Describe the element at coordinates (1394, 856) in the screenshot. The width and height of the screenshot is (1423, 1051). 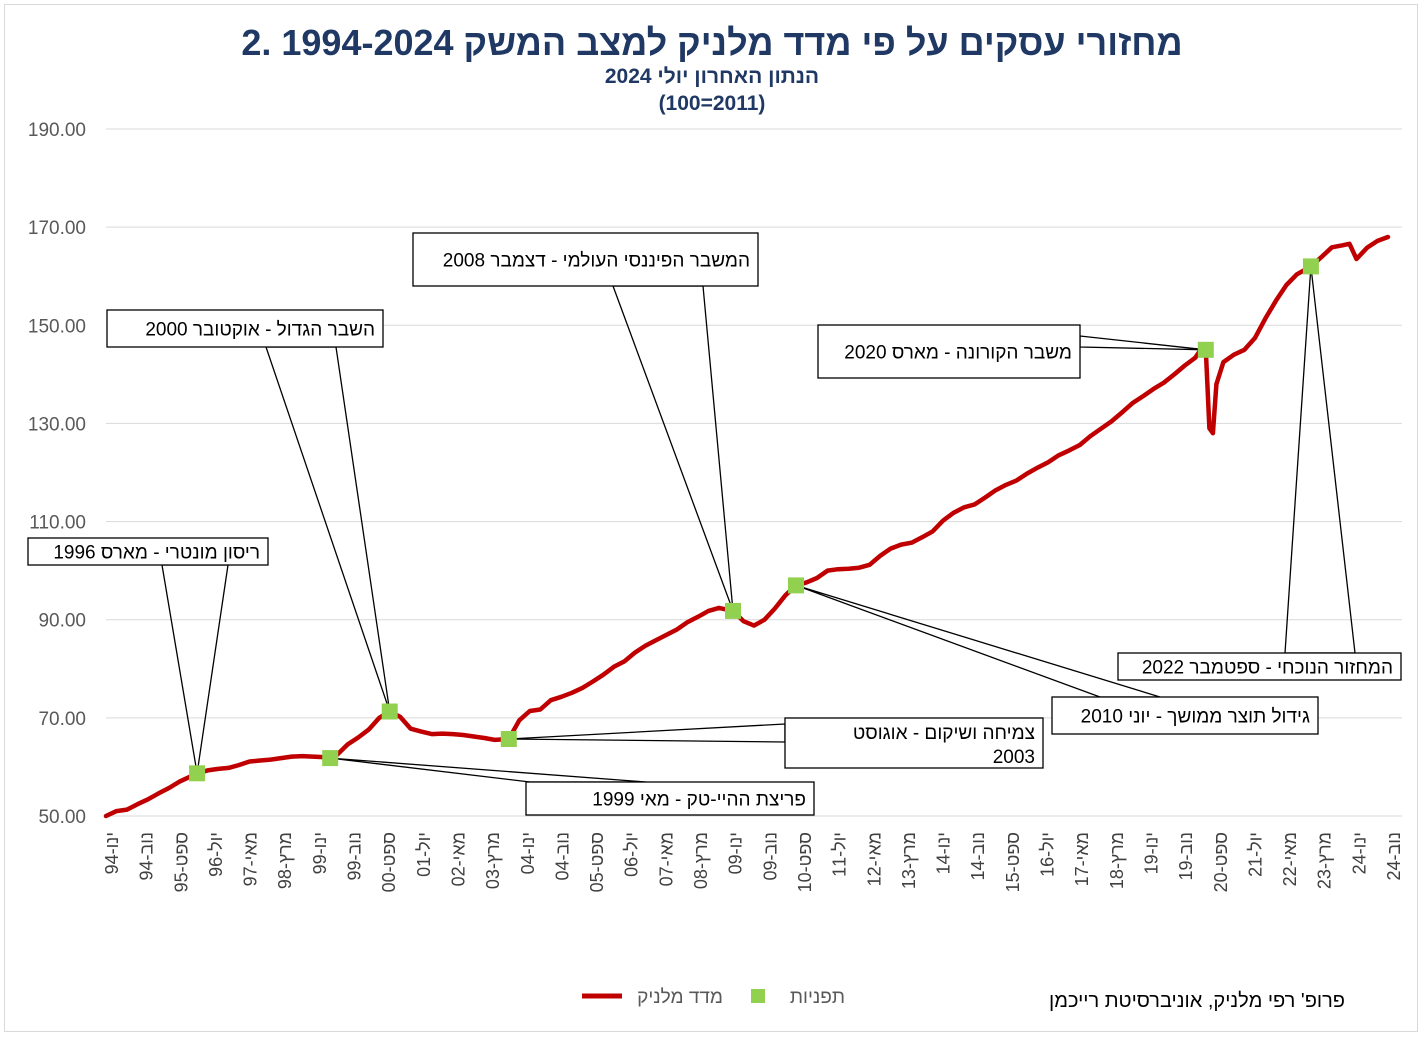
I see `x-tick-label: נוב-24` at that location.